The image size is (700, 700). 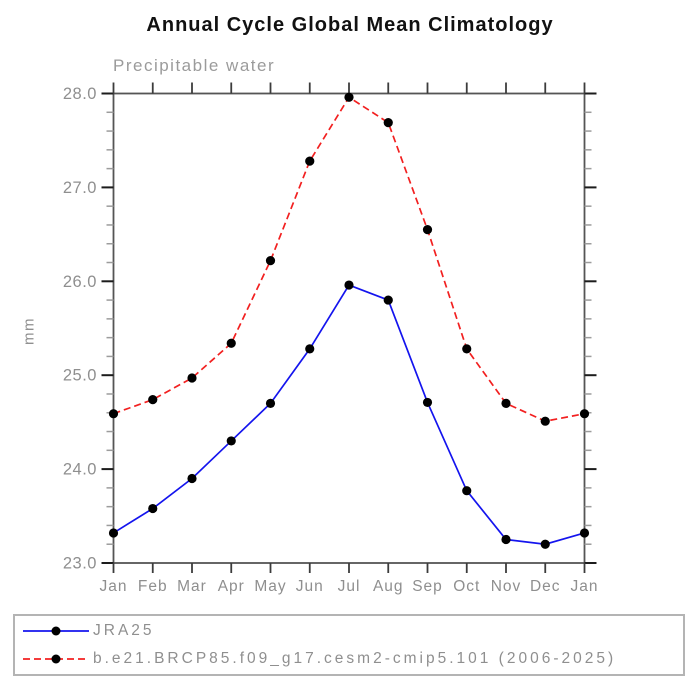 I want to click on chart-subtitle: Precipitable water, so click(x=194, y=65).